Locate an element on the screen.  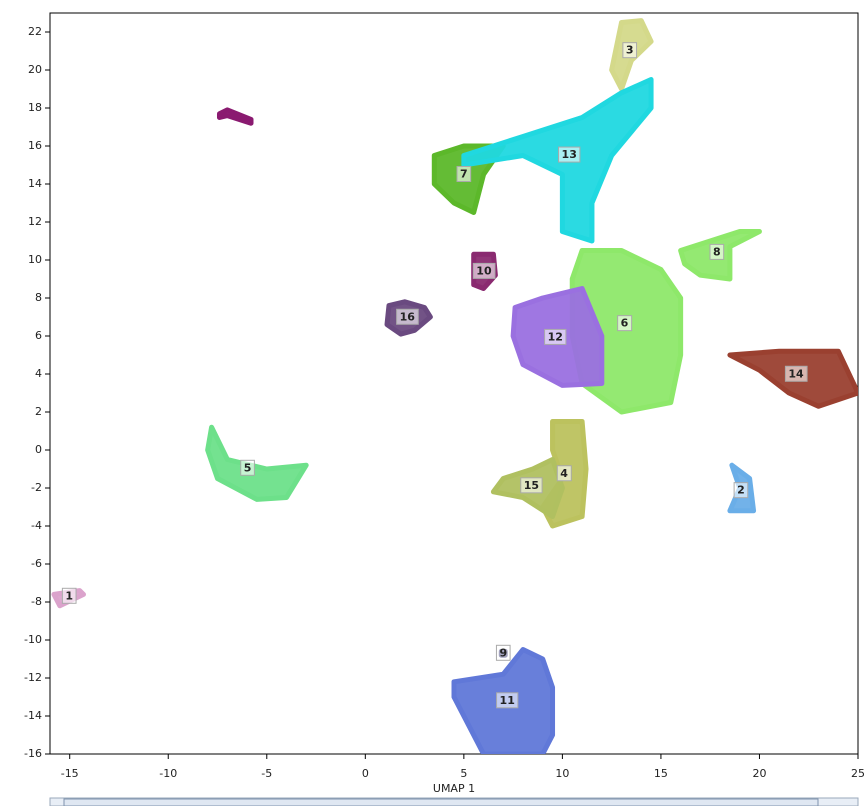
cluster-label: 5 is located at coordinates (248, 467).